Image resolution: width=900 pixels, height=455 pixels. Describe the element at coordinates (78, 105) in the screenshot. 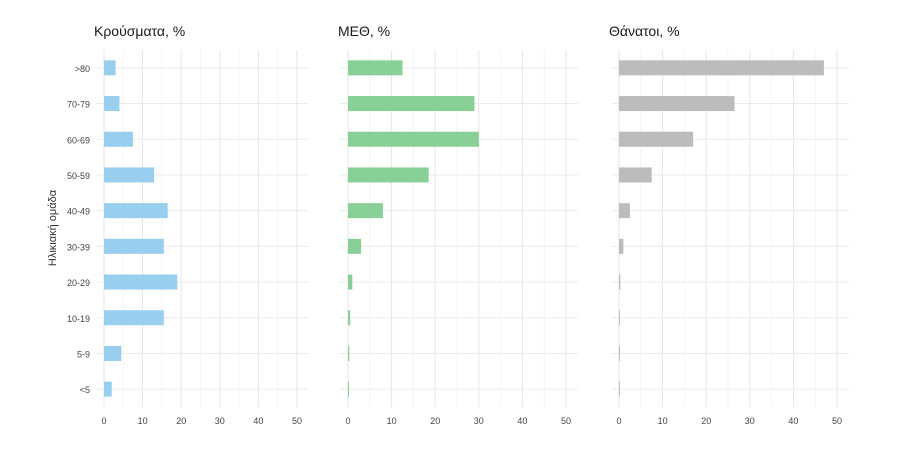

I see `category-label: 70-79` at that location.